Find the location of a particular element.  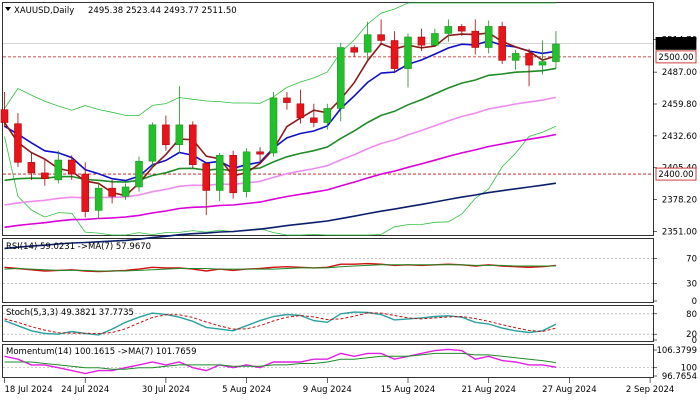

date-tick-label: 27 Aug 2024 is located at coordinates (569, 390).